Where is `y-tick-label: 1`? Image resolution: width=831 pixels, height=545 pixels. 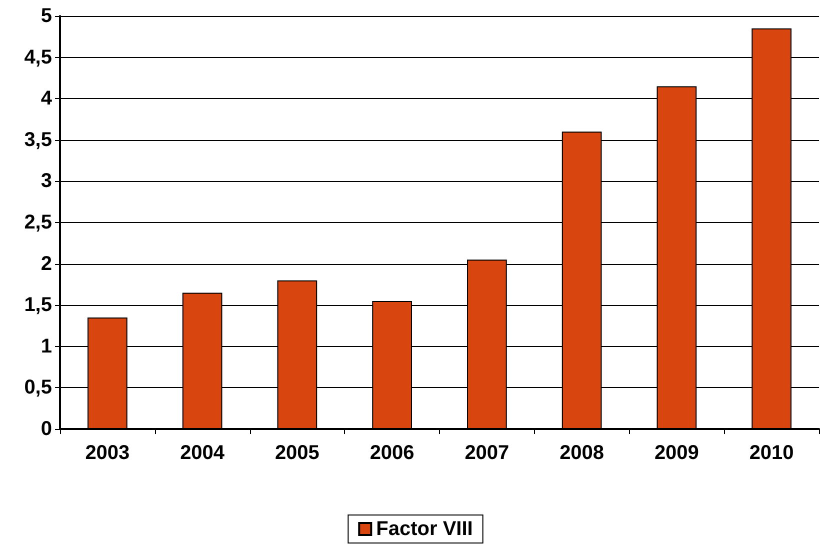
y-tick-label: 1 is located at coordinates (46, 346).